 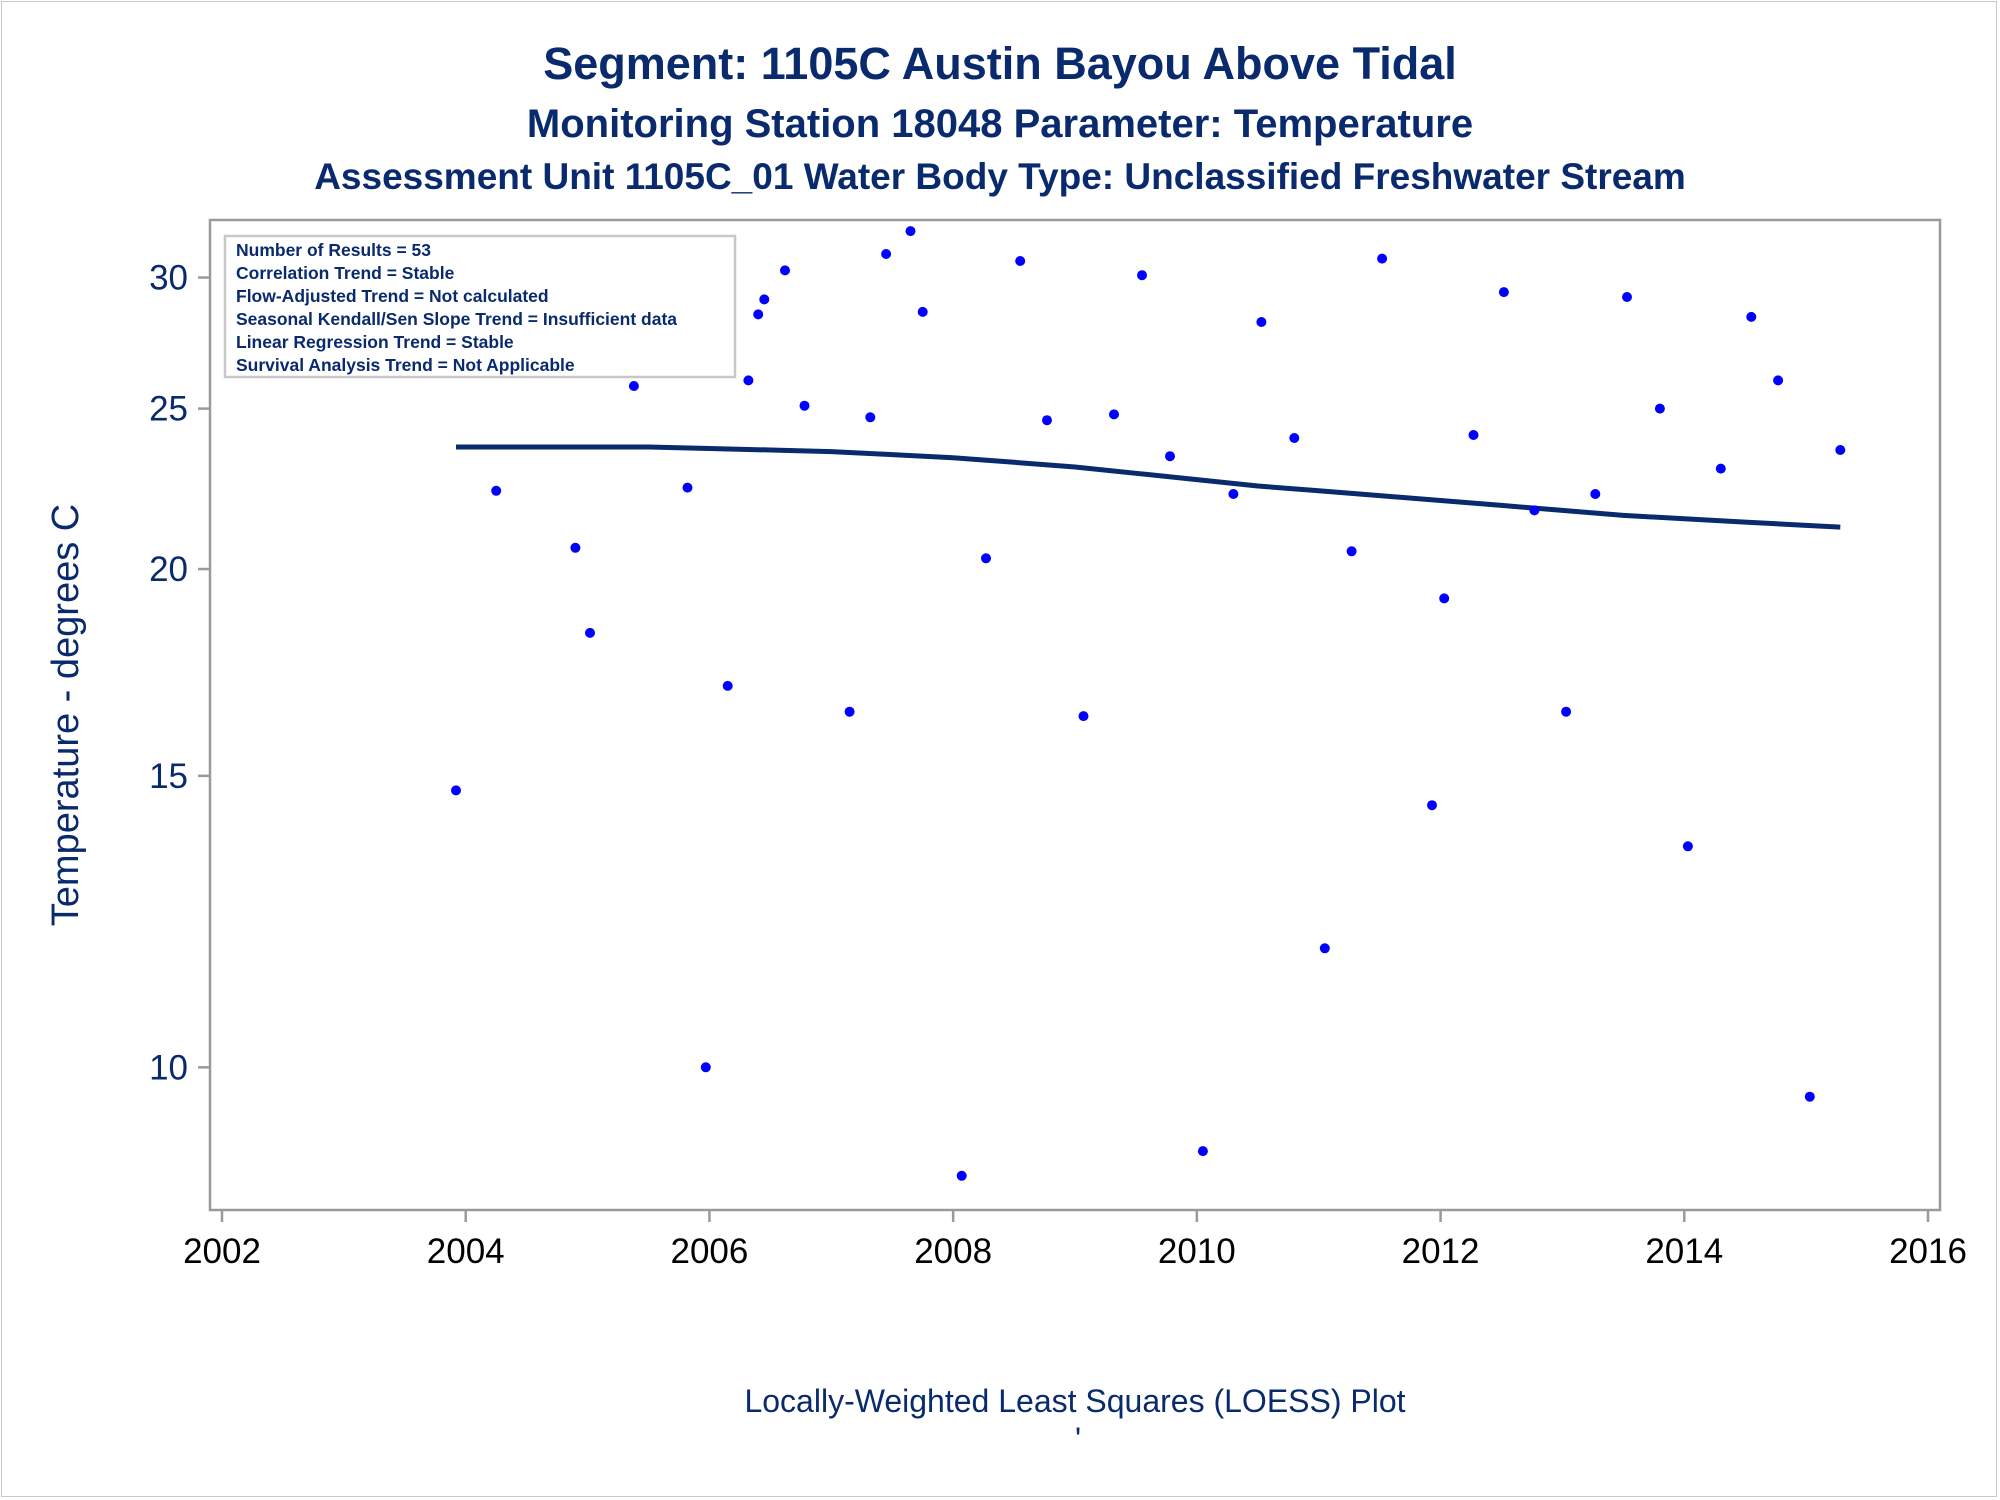 I want to click on x-tick-label: 2010, so click(x=1197, y=1251).